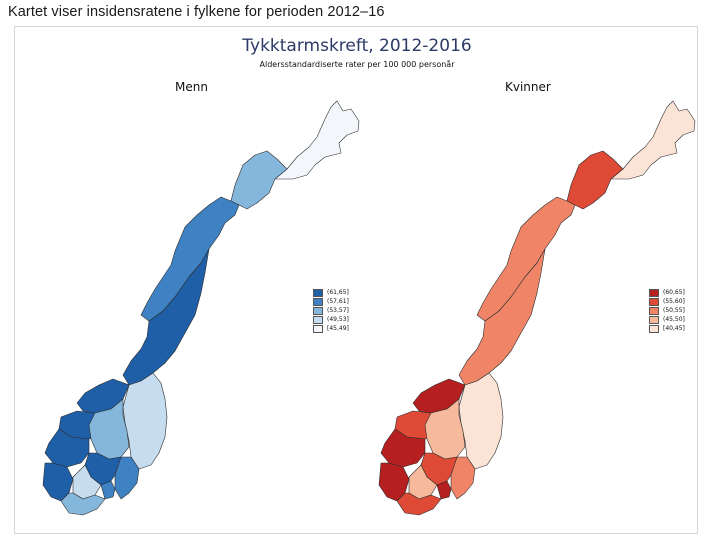  Describe the element at coordinates (674, 301) in the screenshot. I see `legend-label: (55,60]` at that location.